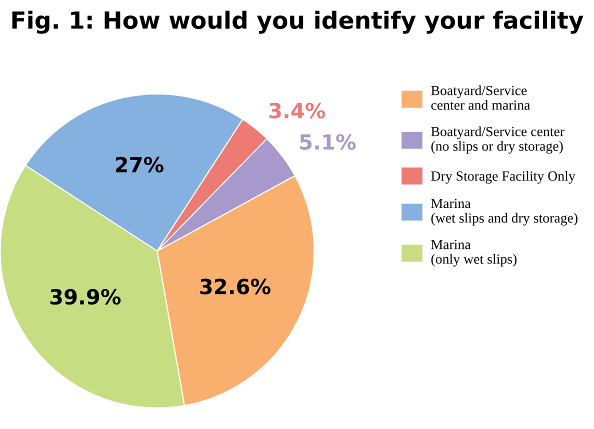 The image size is (594, 429). Describe the element at coordinates (298, 22) in the screenshot. I see `chart-title: Fig. 1: How would you identify your facility` at that location.